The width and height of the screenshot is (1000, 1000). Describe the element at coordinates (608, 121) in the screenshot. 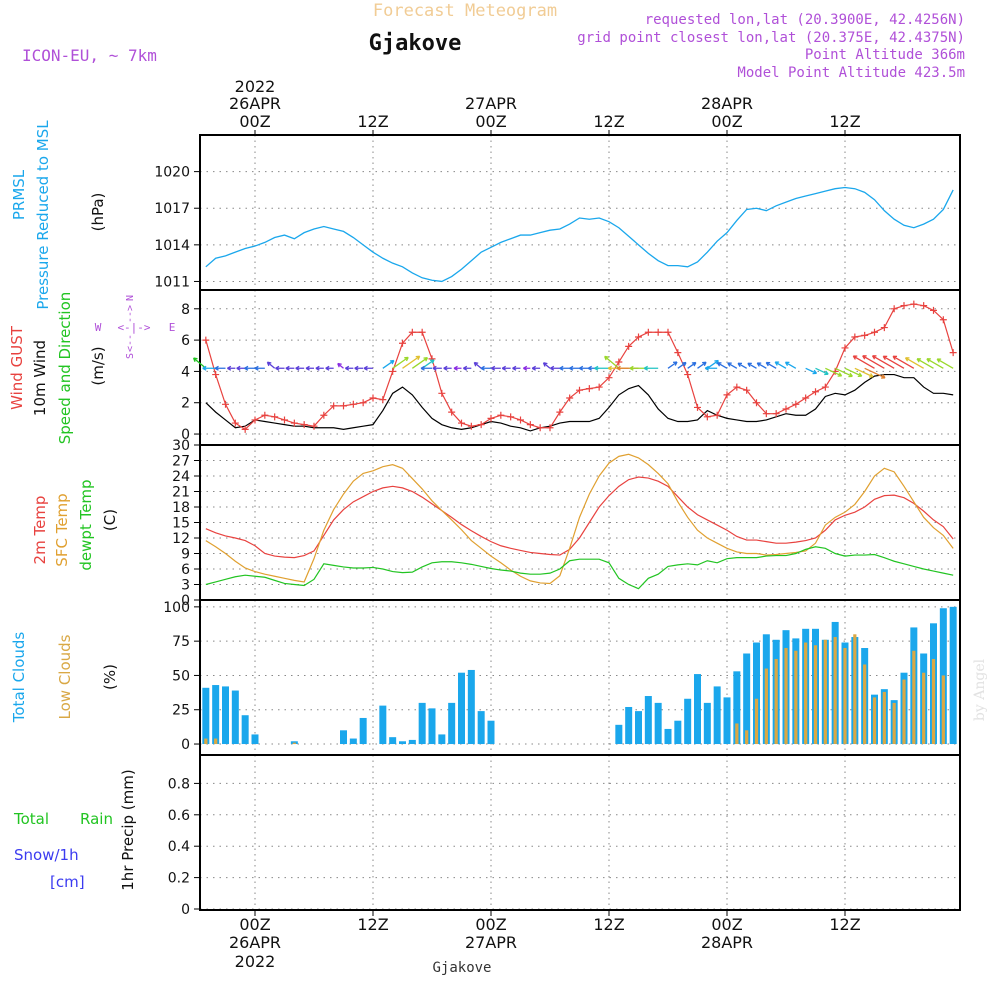

I see `top-tick-3: 12Z` at that location.